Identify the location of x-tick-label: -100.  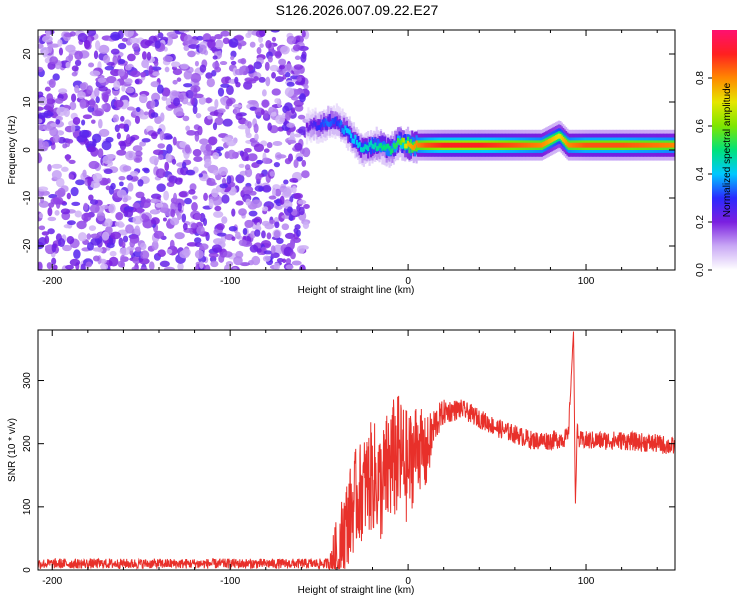
(230, 281).